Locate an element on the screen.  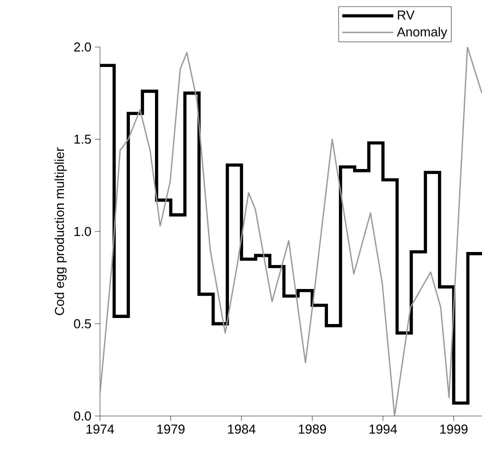
x-tick-label: 1989 is located at coordinates (312, 429).